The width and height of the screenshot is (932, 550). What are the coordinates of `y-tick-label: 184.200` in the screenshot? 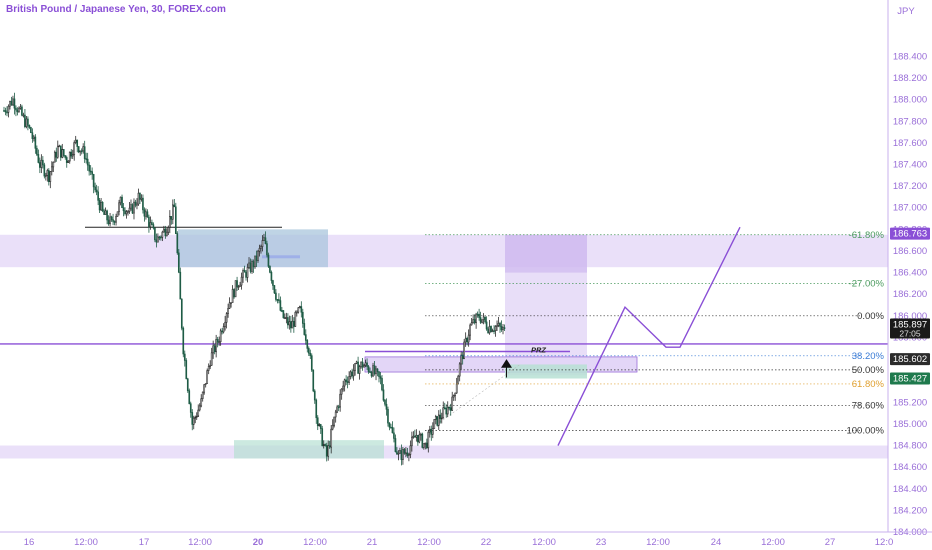 It's located at (910, 510).